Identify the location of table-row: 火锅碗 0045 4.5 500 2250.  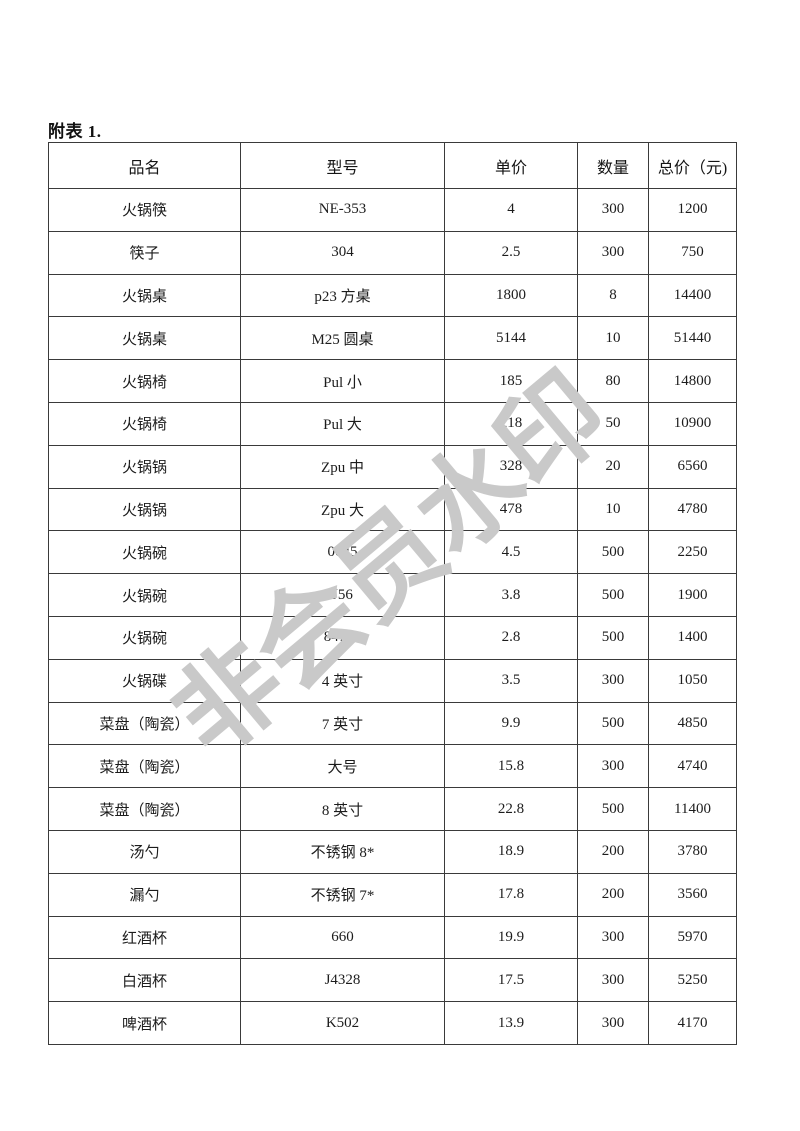
(392, 552).